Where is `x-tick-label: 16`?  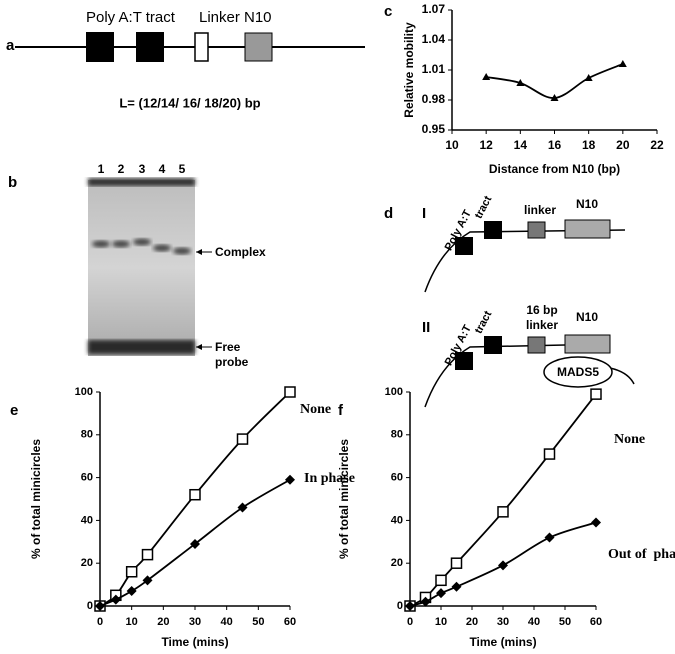
x-tick-label: 16 is located at coordinates (555, 145).